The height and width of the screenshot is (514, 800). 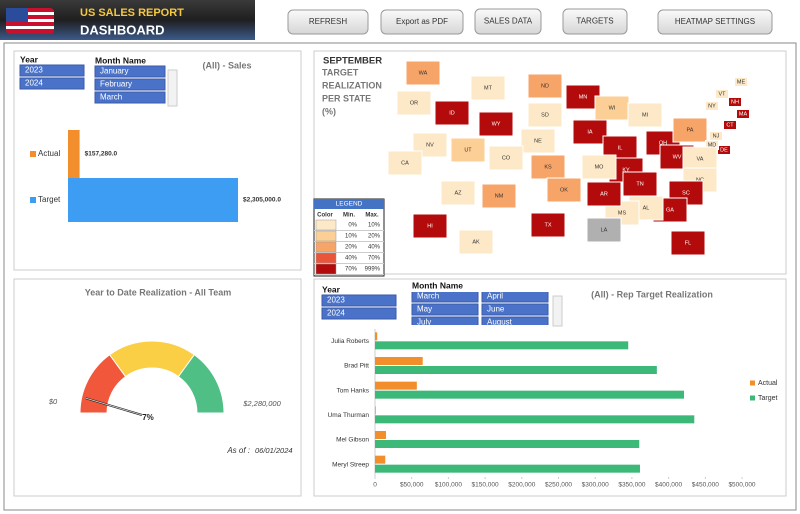 I want to click on state-label: ID, so click(x=452, y=113).